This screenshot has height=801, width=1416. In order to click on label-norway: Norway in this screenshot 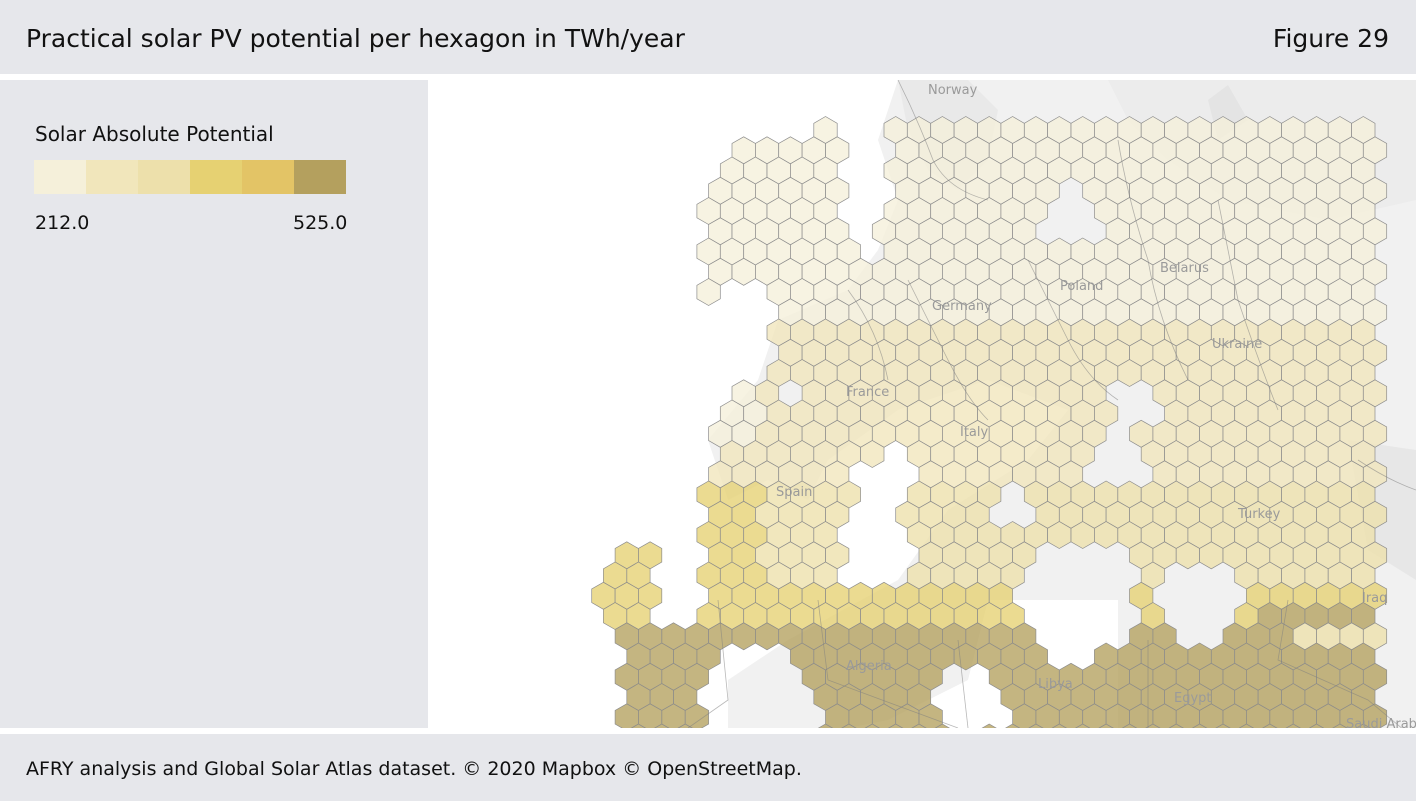, I will do `click(953, 90)`.